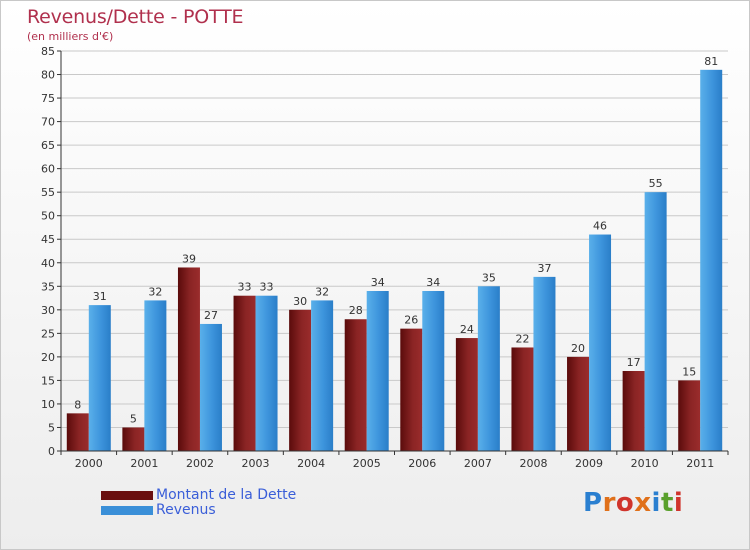  I want to click on data-label-debt: 39, so click(189, 258).